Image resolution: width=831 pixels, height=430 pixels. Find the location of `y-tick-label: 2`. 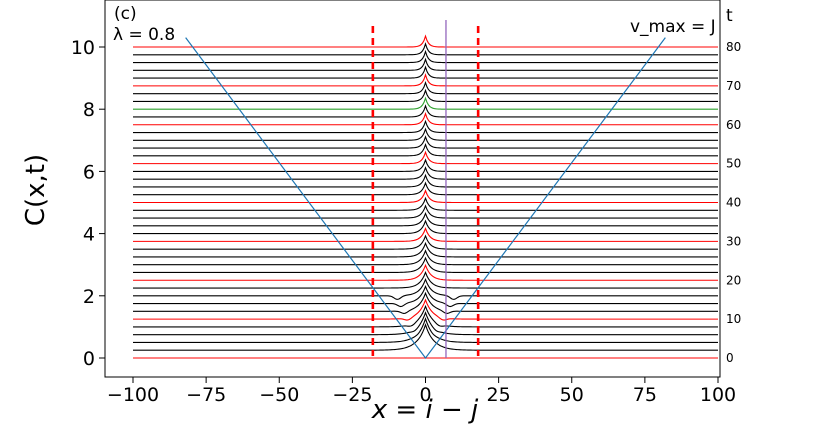

y-tick-label: 2 is located at coordinates (89, 297).